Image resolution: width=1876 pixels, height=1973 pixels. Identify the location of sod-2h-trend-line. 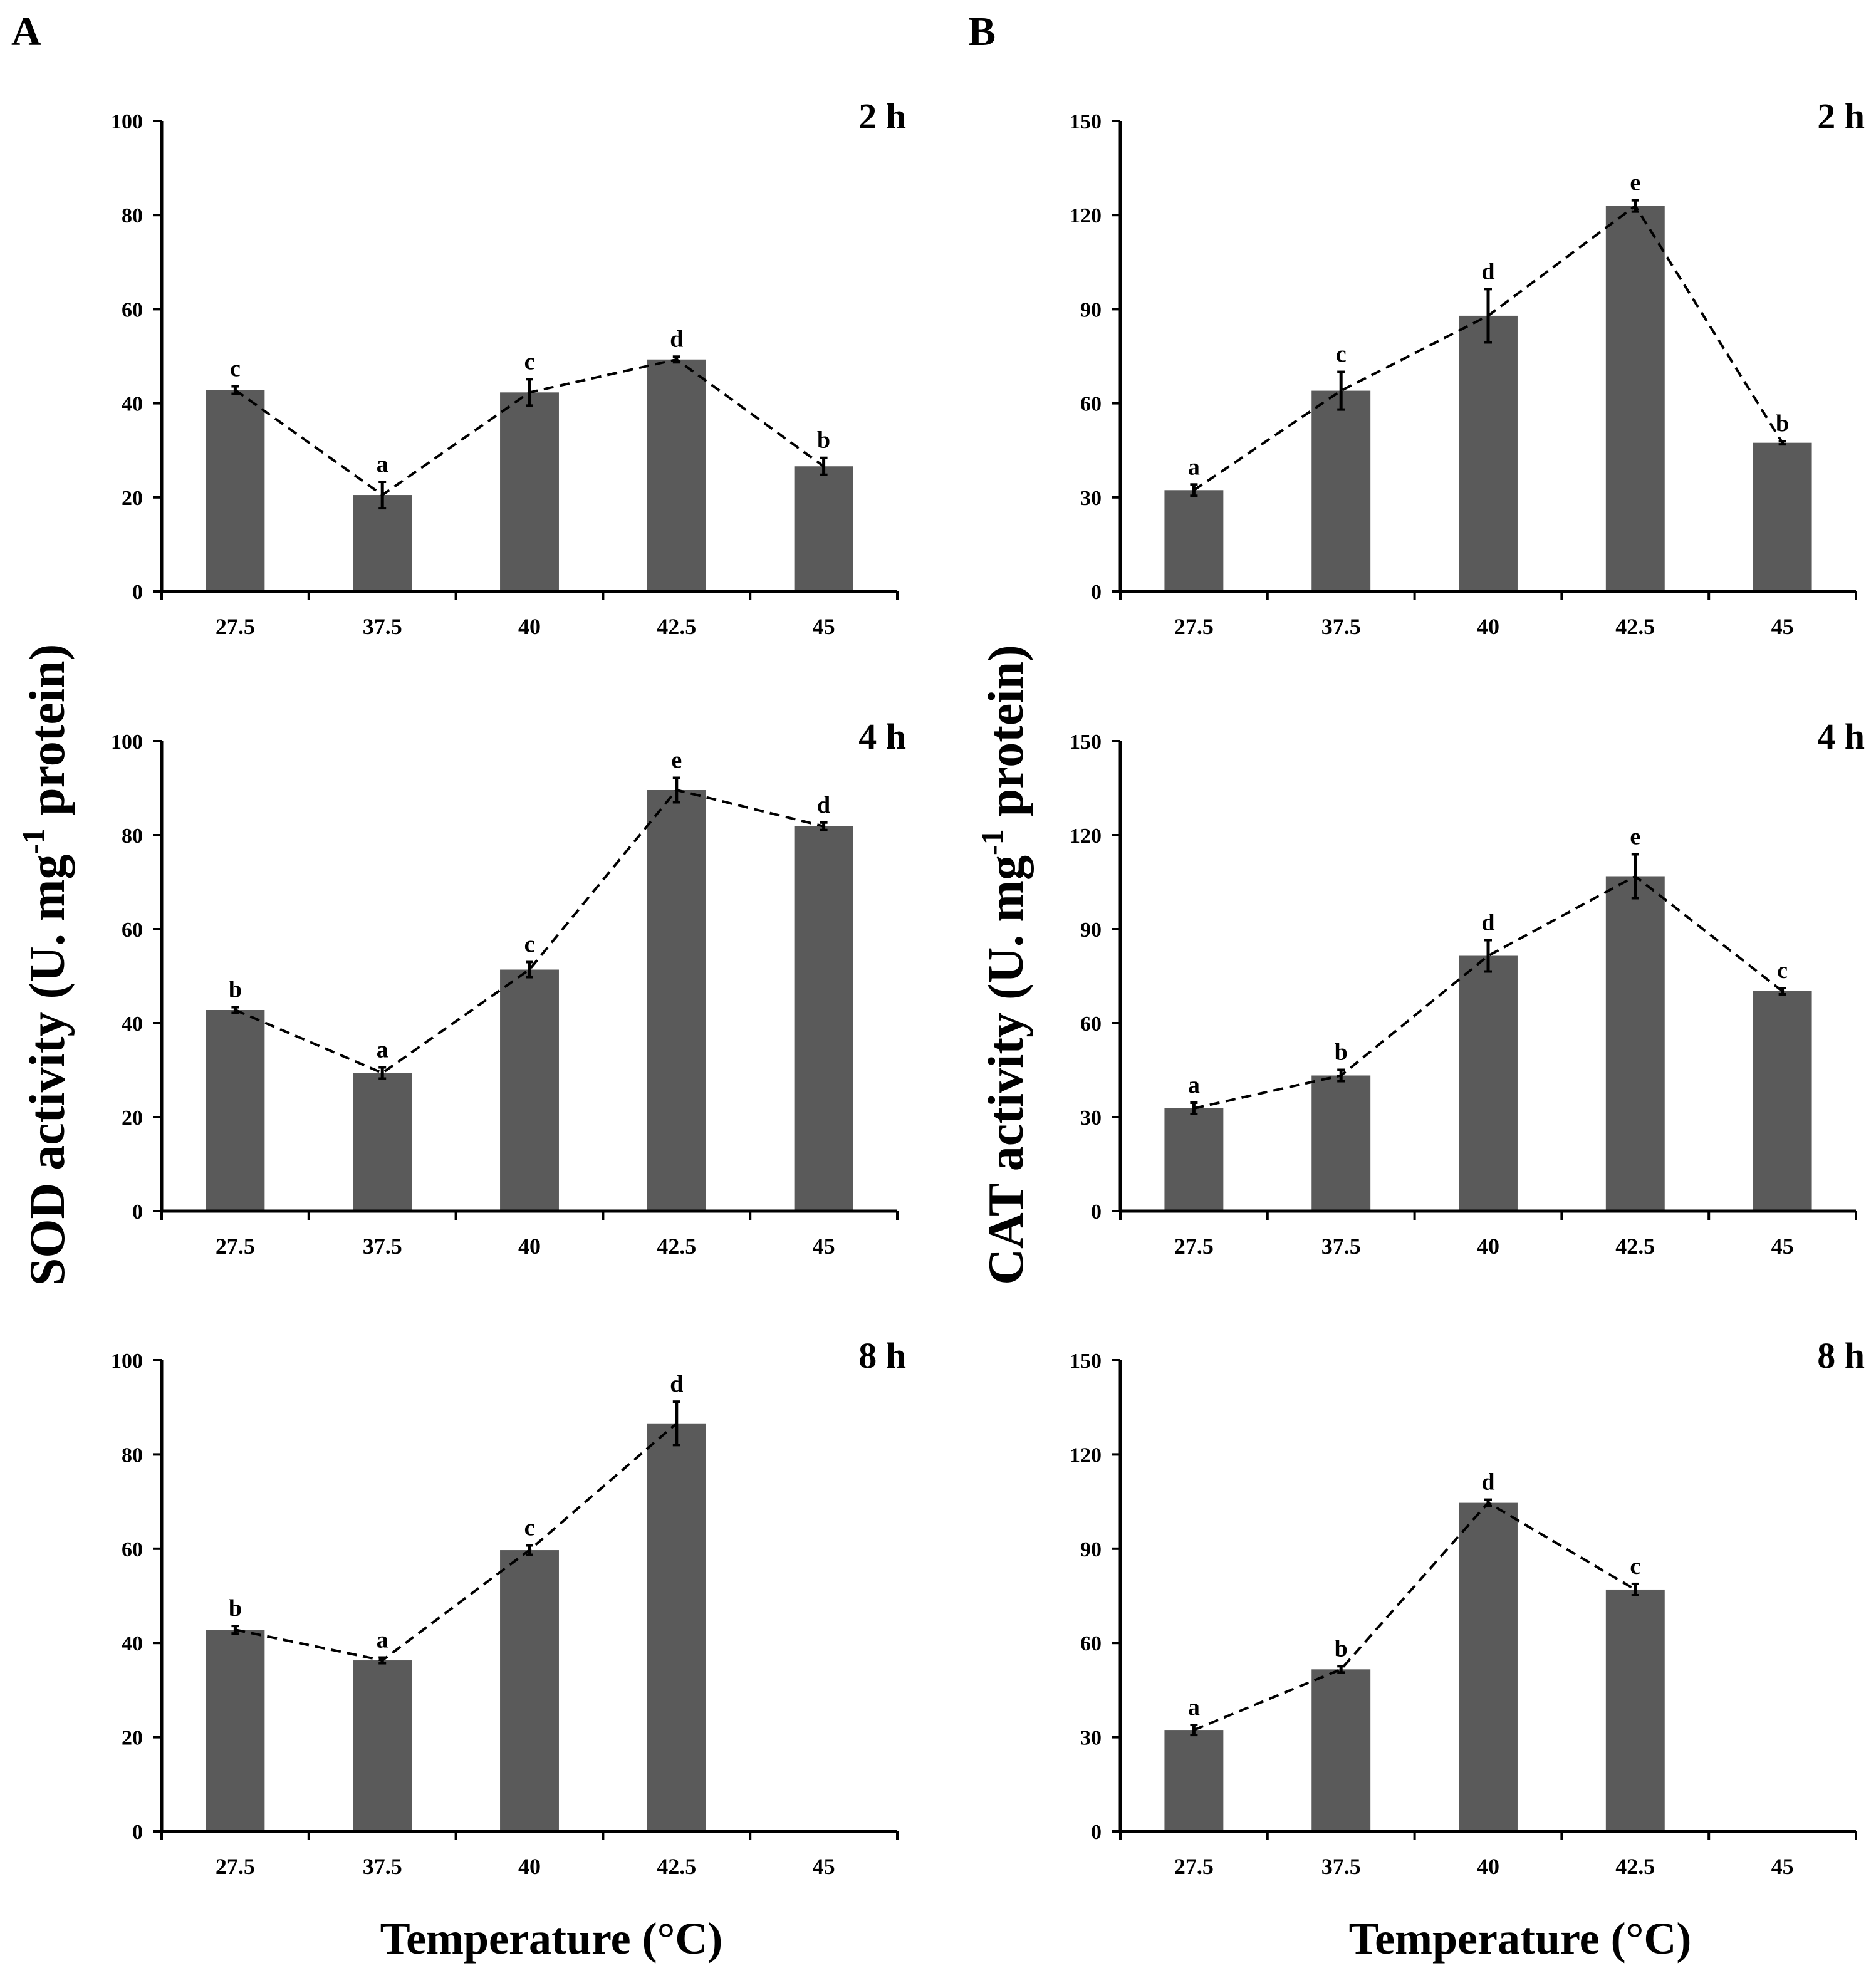
(530, 428).